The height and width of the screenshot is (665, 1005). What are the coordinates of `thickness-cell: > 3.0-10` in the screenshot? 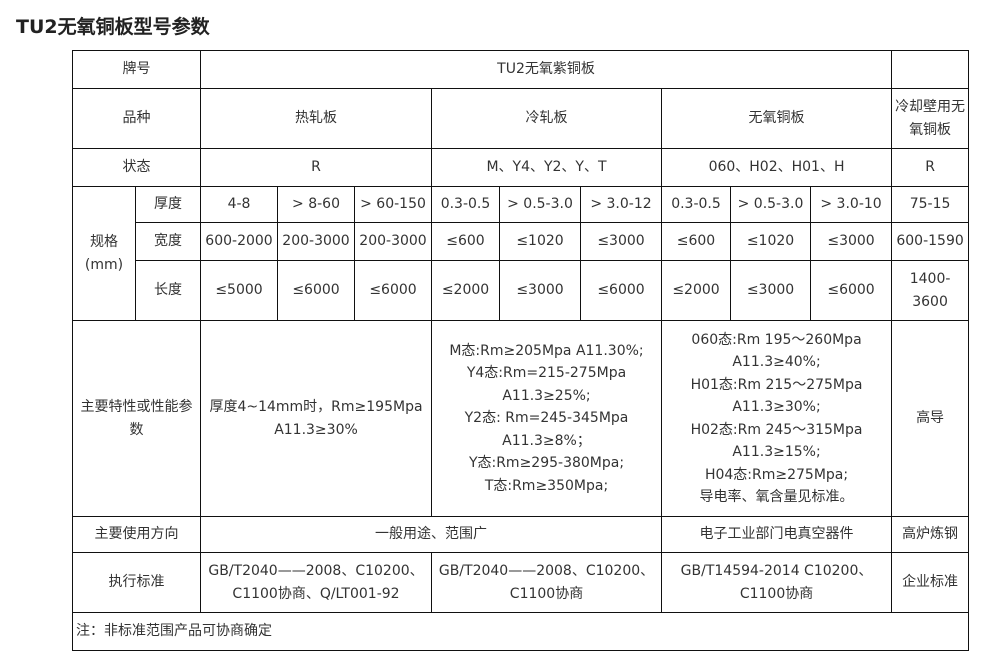 It's located at (851, 204).